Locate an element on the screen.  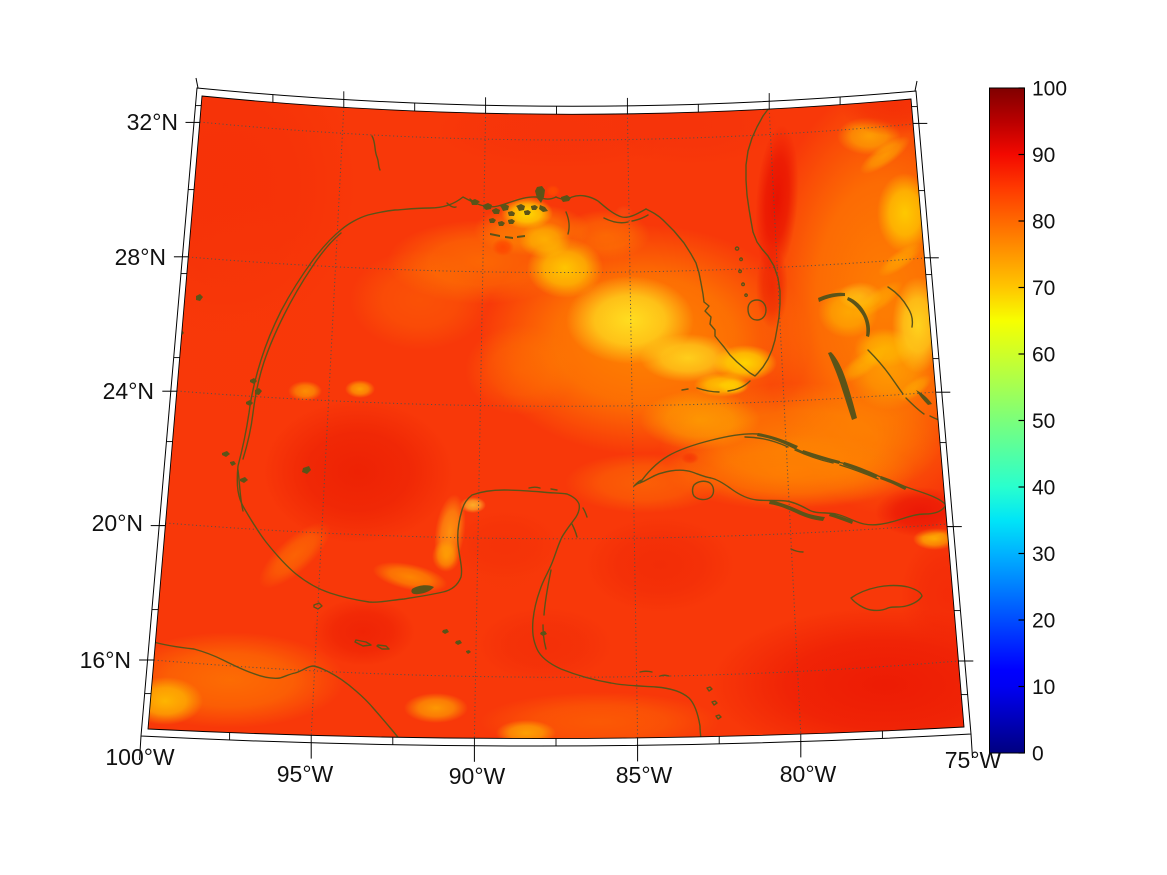
svg-text: 32°N is located at coordinates (152, 122).